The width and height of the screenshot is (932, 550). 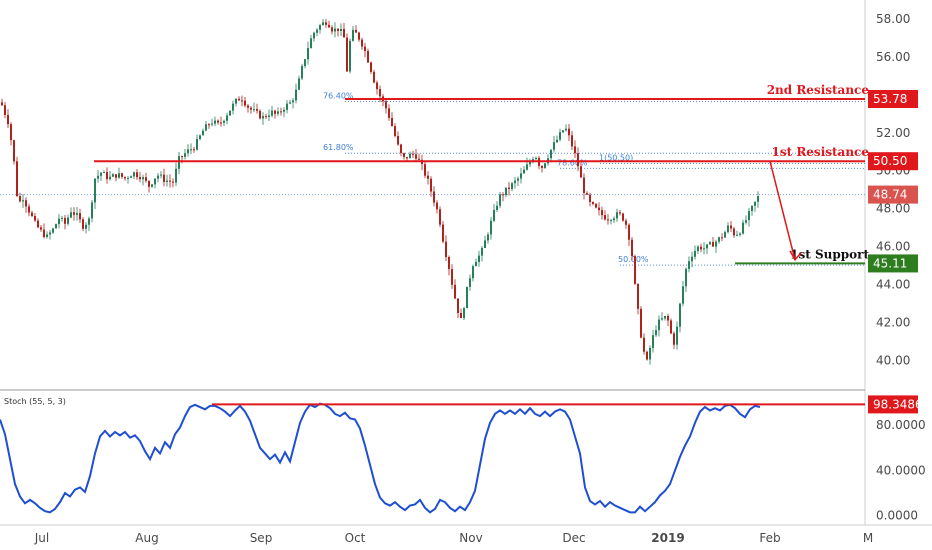 I want to click on price-badges: 53.78 50.50 45.11 48.74 98.3486, so click(x=895, y=252).